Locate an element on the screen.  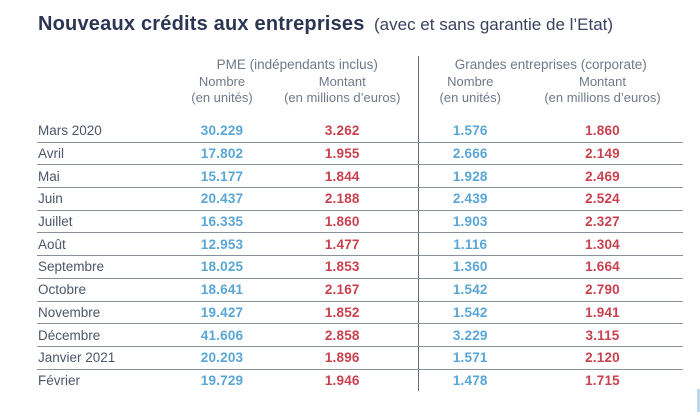
table-row: Janvier 2021 20.203 1.896 1.571 2.120 is located at coordinates (360, 358).